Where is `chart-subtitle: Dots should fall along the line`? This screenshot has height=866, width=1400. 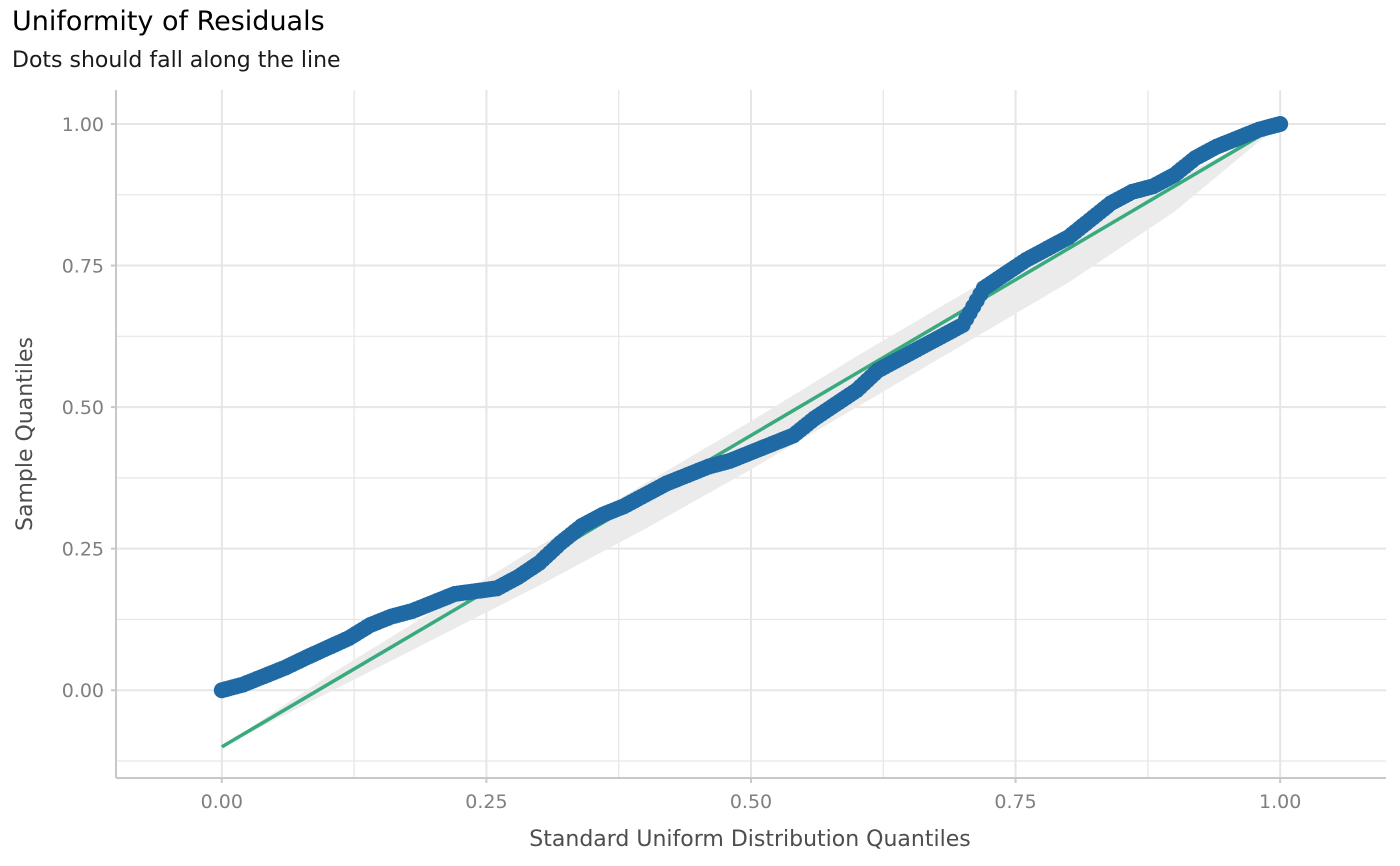
chart-subtitle: Dots should fall along the line is located at coordinates (176, 60).